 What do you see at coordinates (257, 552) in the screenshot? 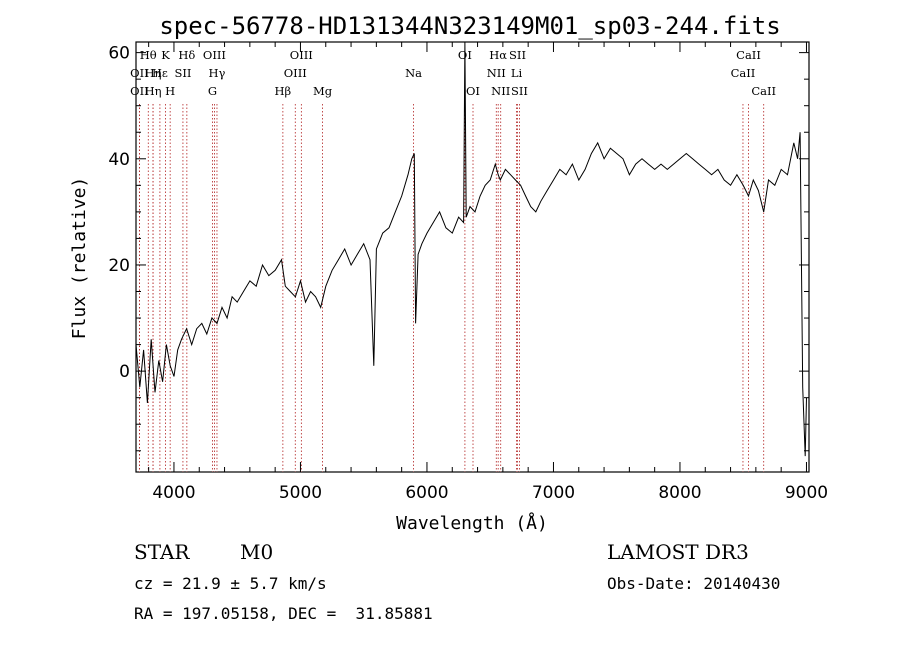
I see `object-subclass: M0` at bounding box center [257, 552].